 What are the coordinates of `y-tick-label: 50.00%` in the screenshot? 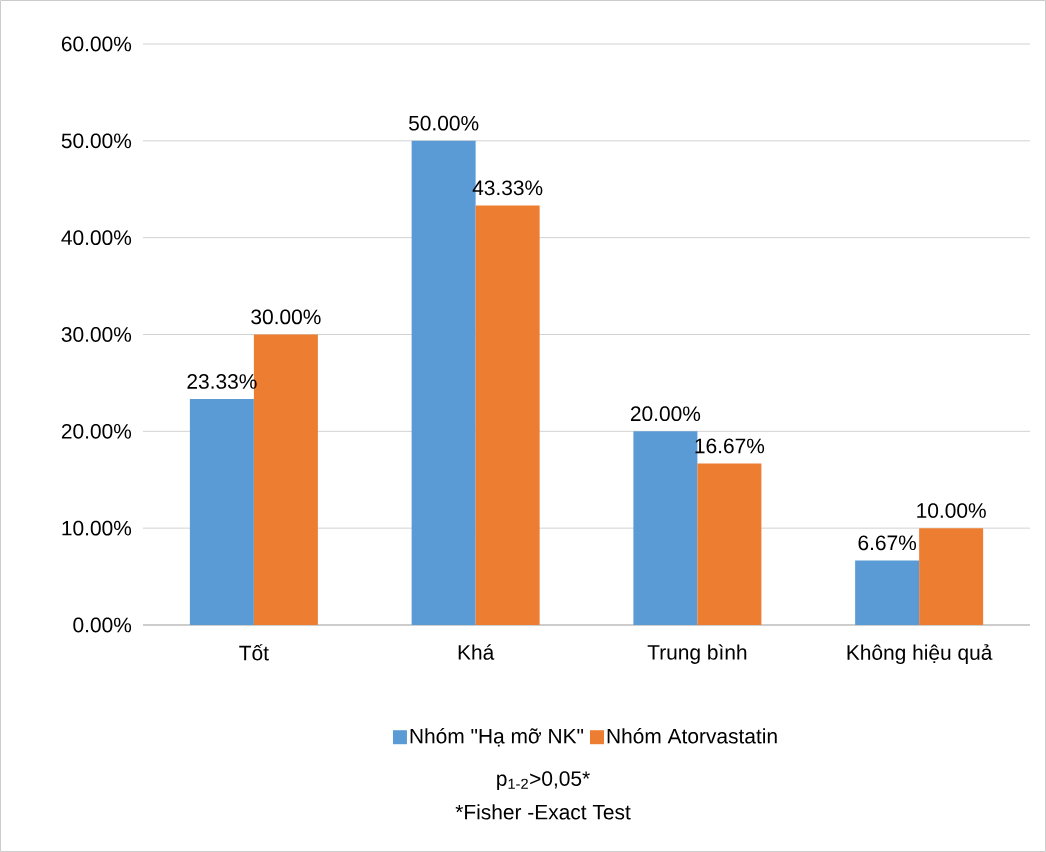 It's located at (96, 141).